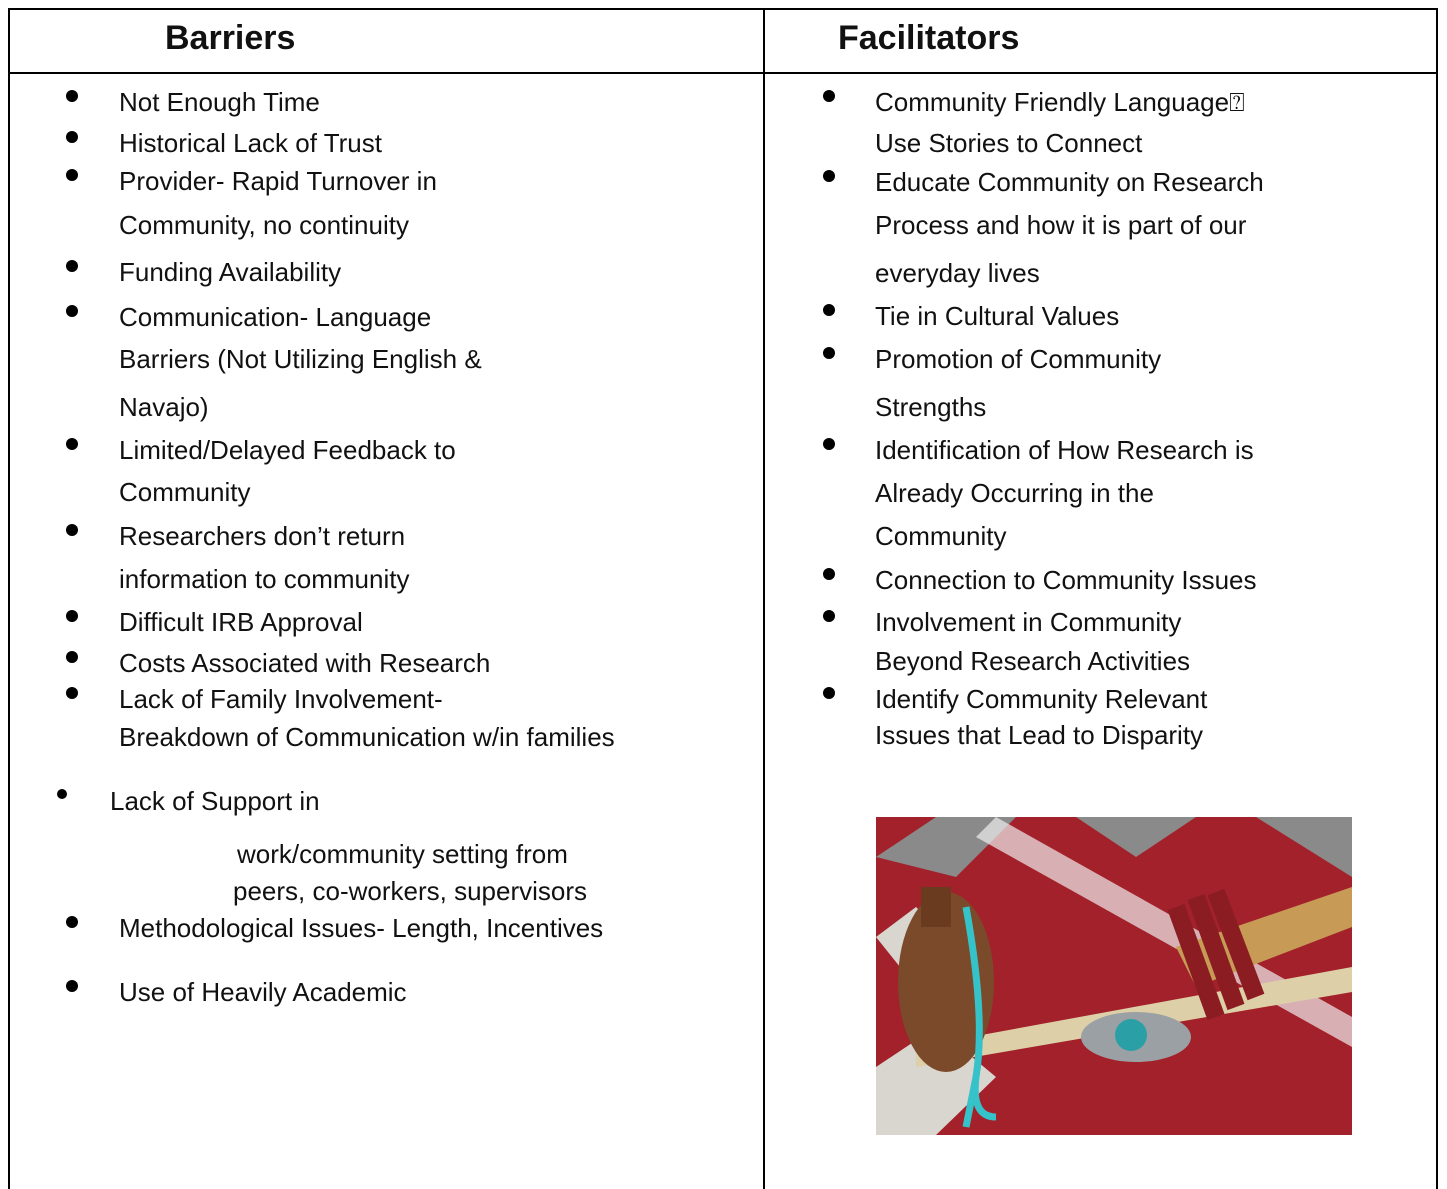 This screenshot has width=1447, height=1189. I want to click on list-item-text: Difficult IRB Approval, so click(241, 622).